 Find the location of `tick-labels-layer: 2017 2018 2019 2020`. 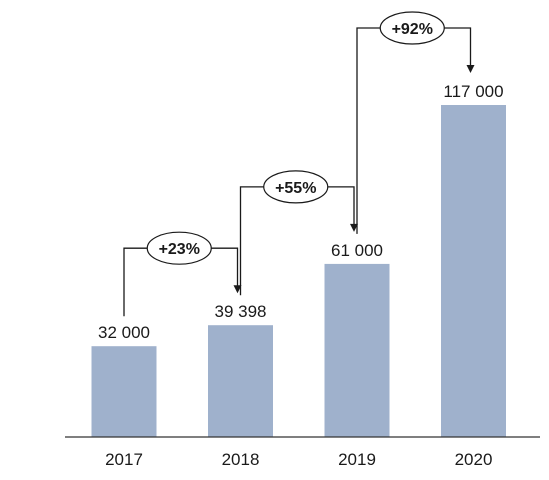

tick-labels-layer: 2017 2018 2019 2020 is located at coordinates (298, 459).